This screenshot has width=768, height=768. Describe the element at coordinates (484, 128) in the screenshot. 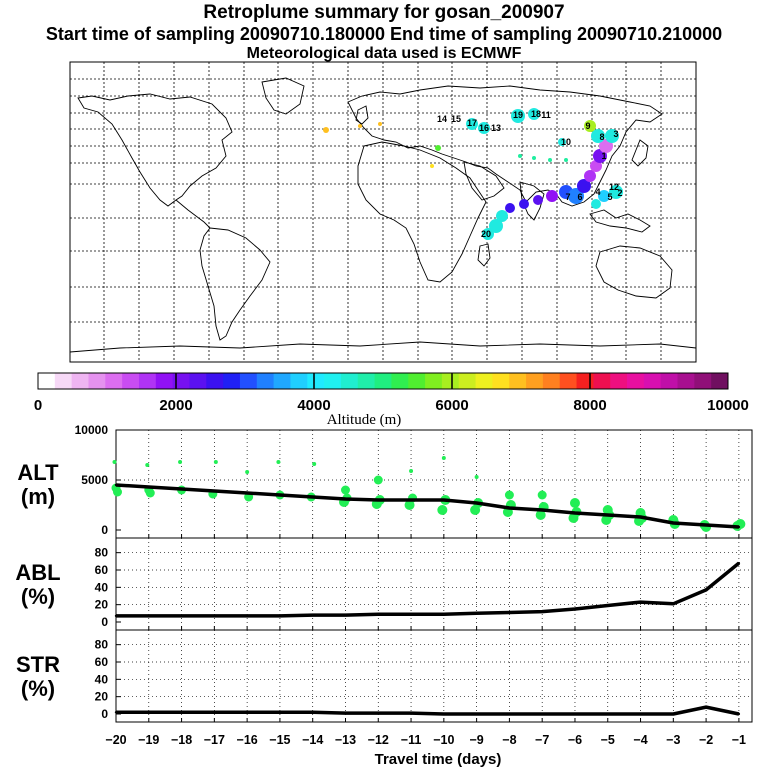

I see `day-label: 16` at that location.